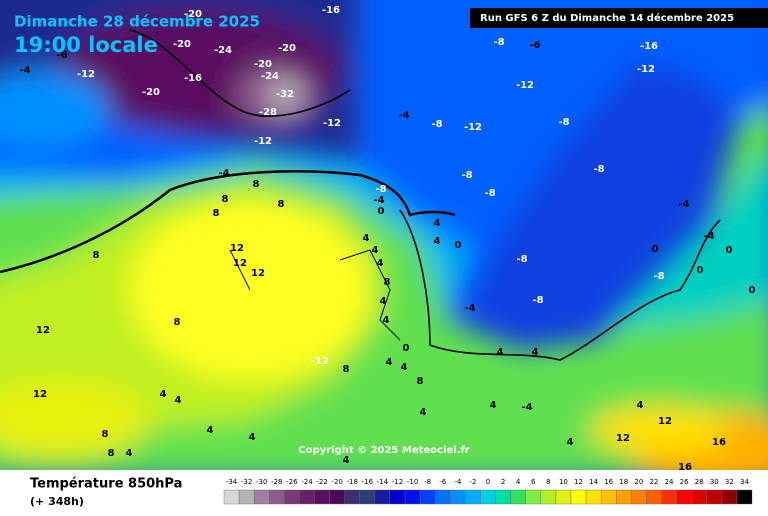  Describe the element at coordinates (443, 482) in the screenshot. I see `scale-label: -6` at that location.